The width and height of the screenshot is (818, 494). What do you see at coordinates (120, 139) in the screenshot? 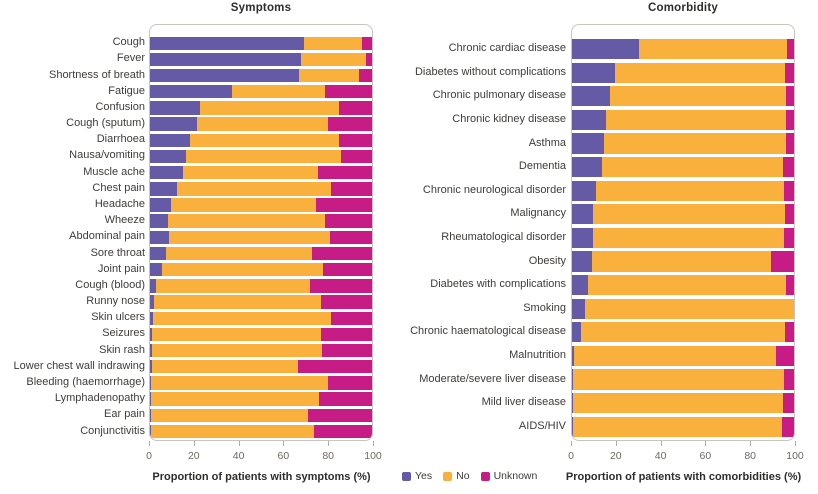
I see `category-label: Diarrhoea` at bounding box center [120, 139].